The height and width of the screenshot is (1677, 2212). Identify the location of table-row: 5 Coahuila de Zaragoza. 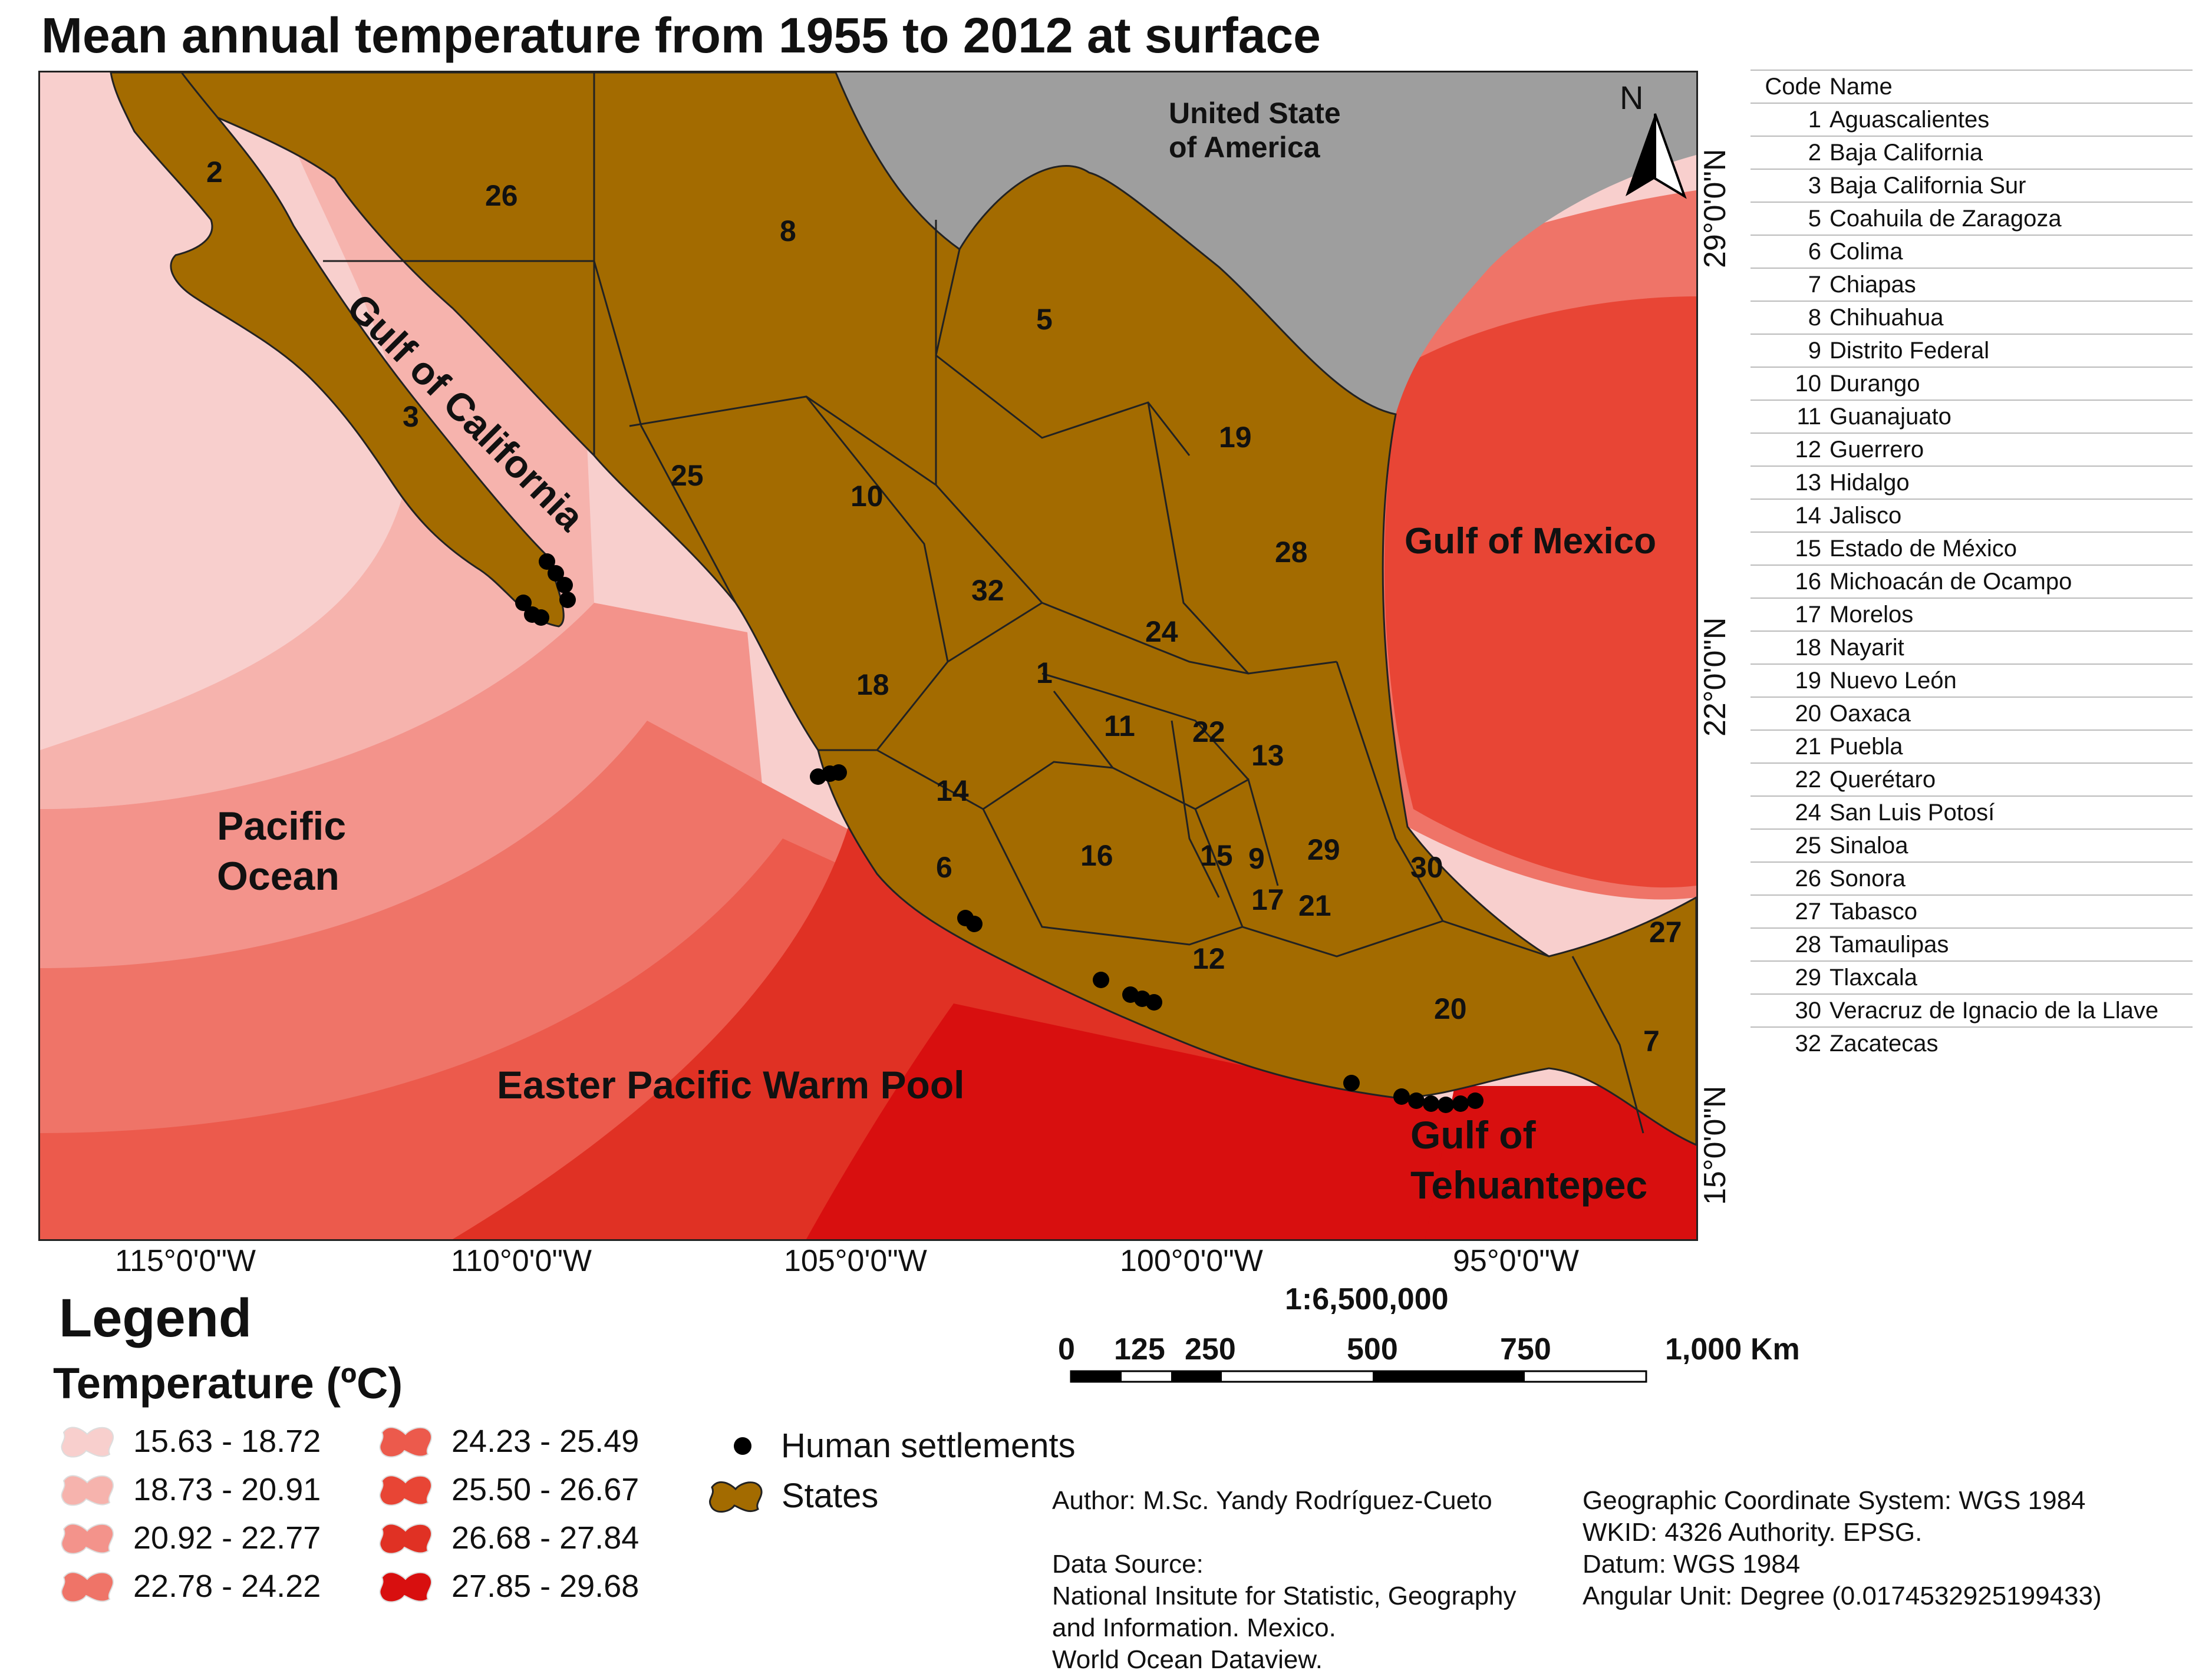
(1972, 218).